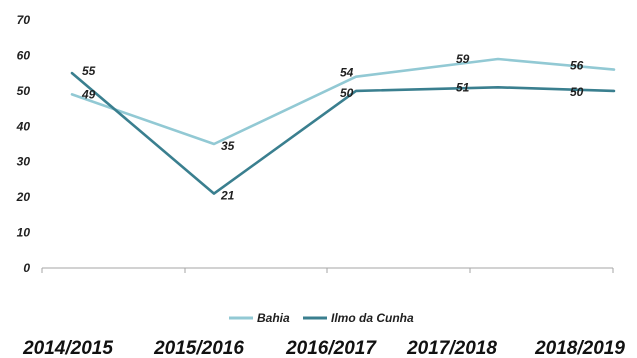 The width and height of the screenshot is (637, 358). What do you see at coordinates (273, 318) in the screenshot?
I see `legend-label: Bahia` at bounding box center [273, 318].